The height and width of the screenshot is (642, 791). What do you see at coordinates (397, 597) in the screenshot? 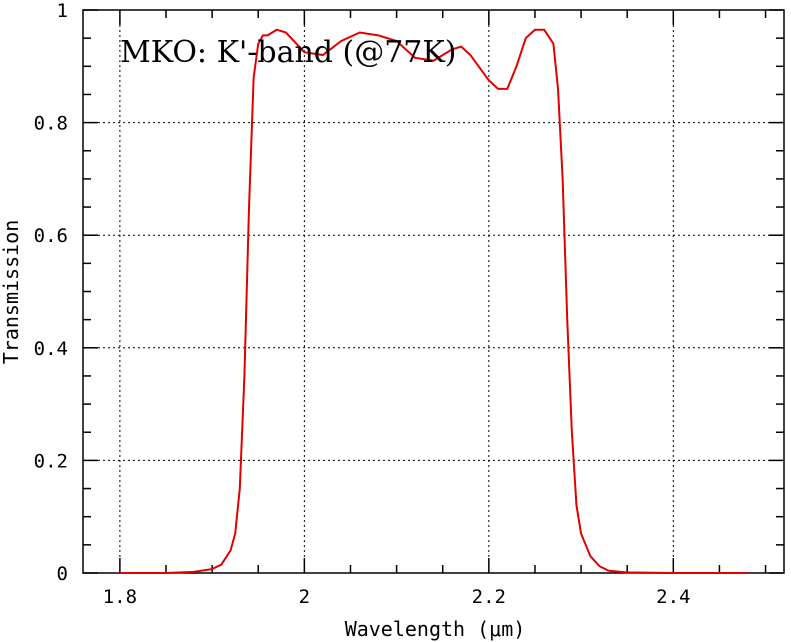
I see `x-tick-labels: 1.8 2 2.2 2.4` at bounding box center [397, 597].